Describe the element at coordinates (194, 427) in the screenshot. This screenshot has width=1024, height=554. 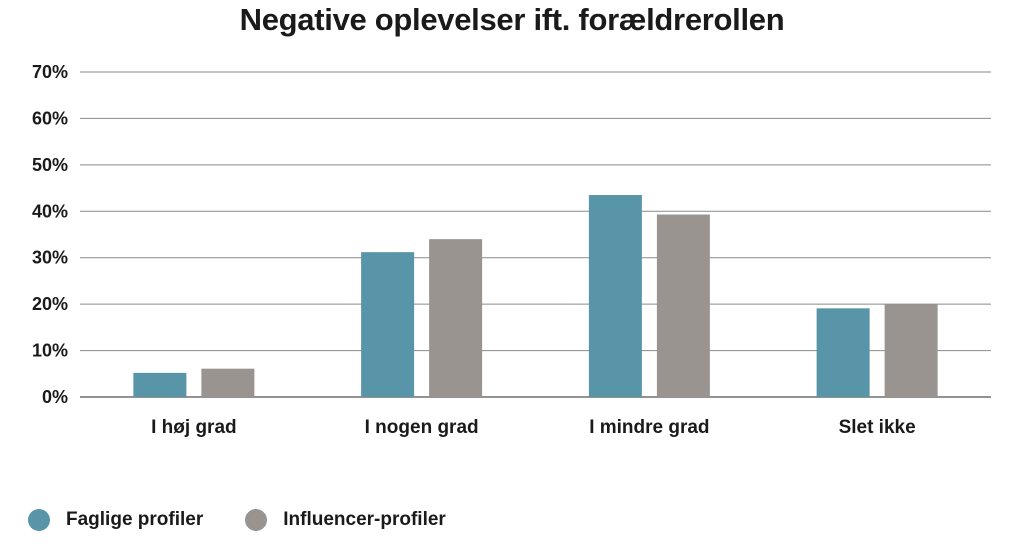
I see `x-tick-label: I høj grad` at that location.